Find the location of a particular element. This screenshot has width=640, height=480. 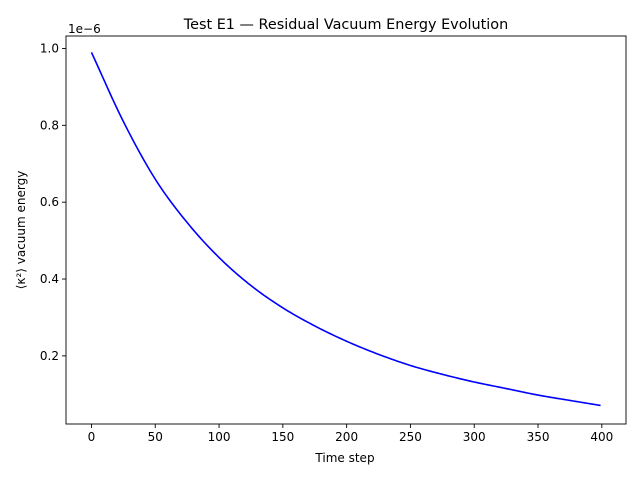

y-tick-label: 0.6 is located at coordinates (49, 202).